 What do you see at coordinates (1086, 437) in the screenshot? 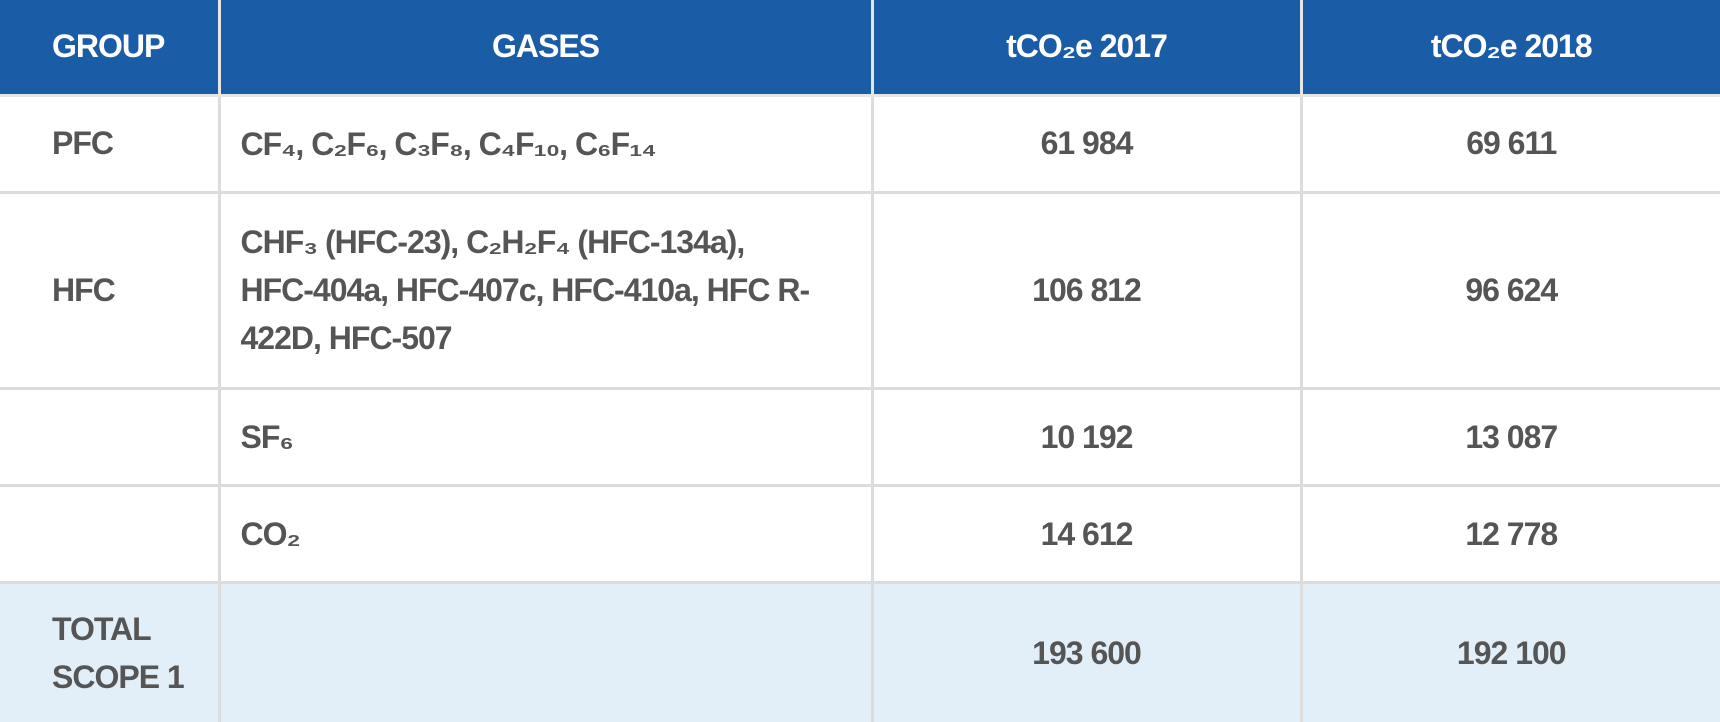
I see `value-cell: 10 192` at bounding box center [1086, 437].